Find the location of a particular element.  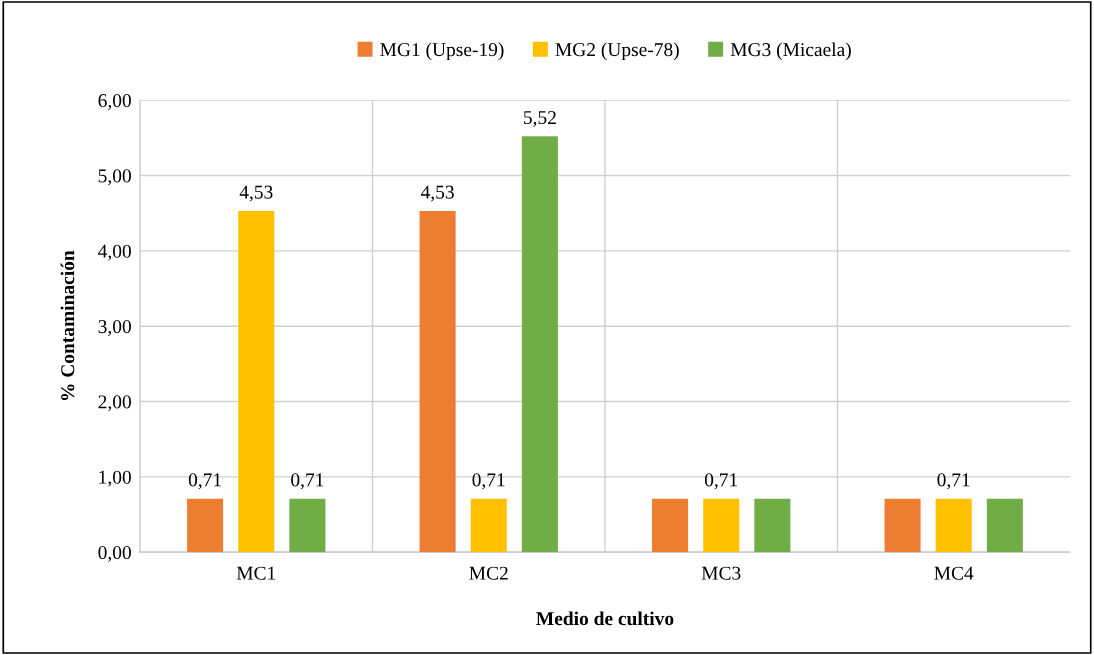

y-tick-label: 2,00 is located at coordinates (114, 403).